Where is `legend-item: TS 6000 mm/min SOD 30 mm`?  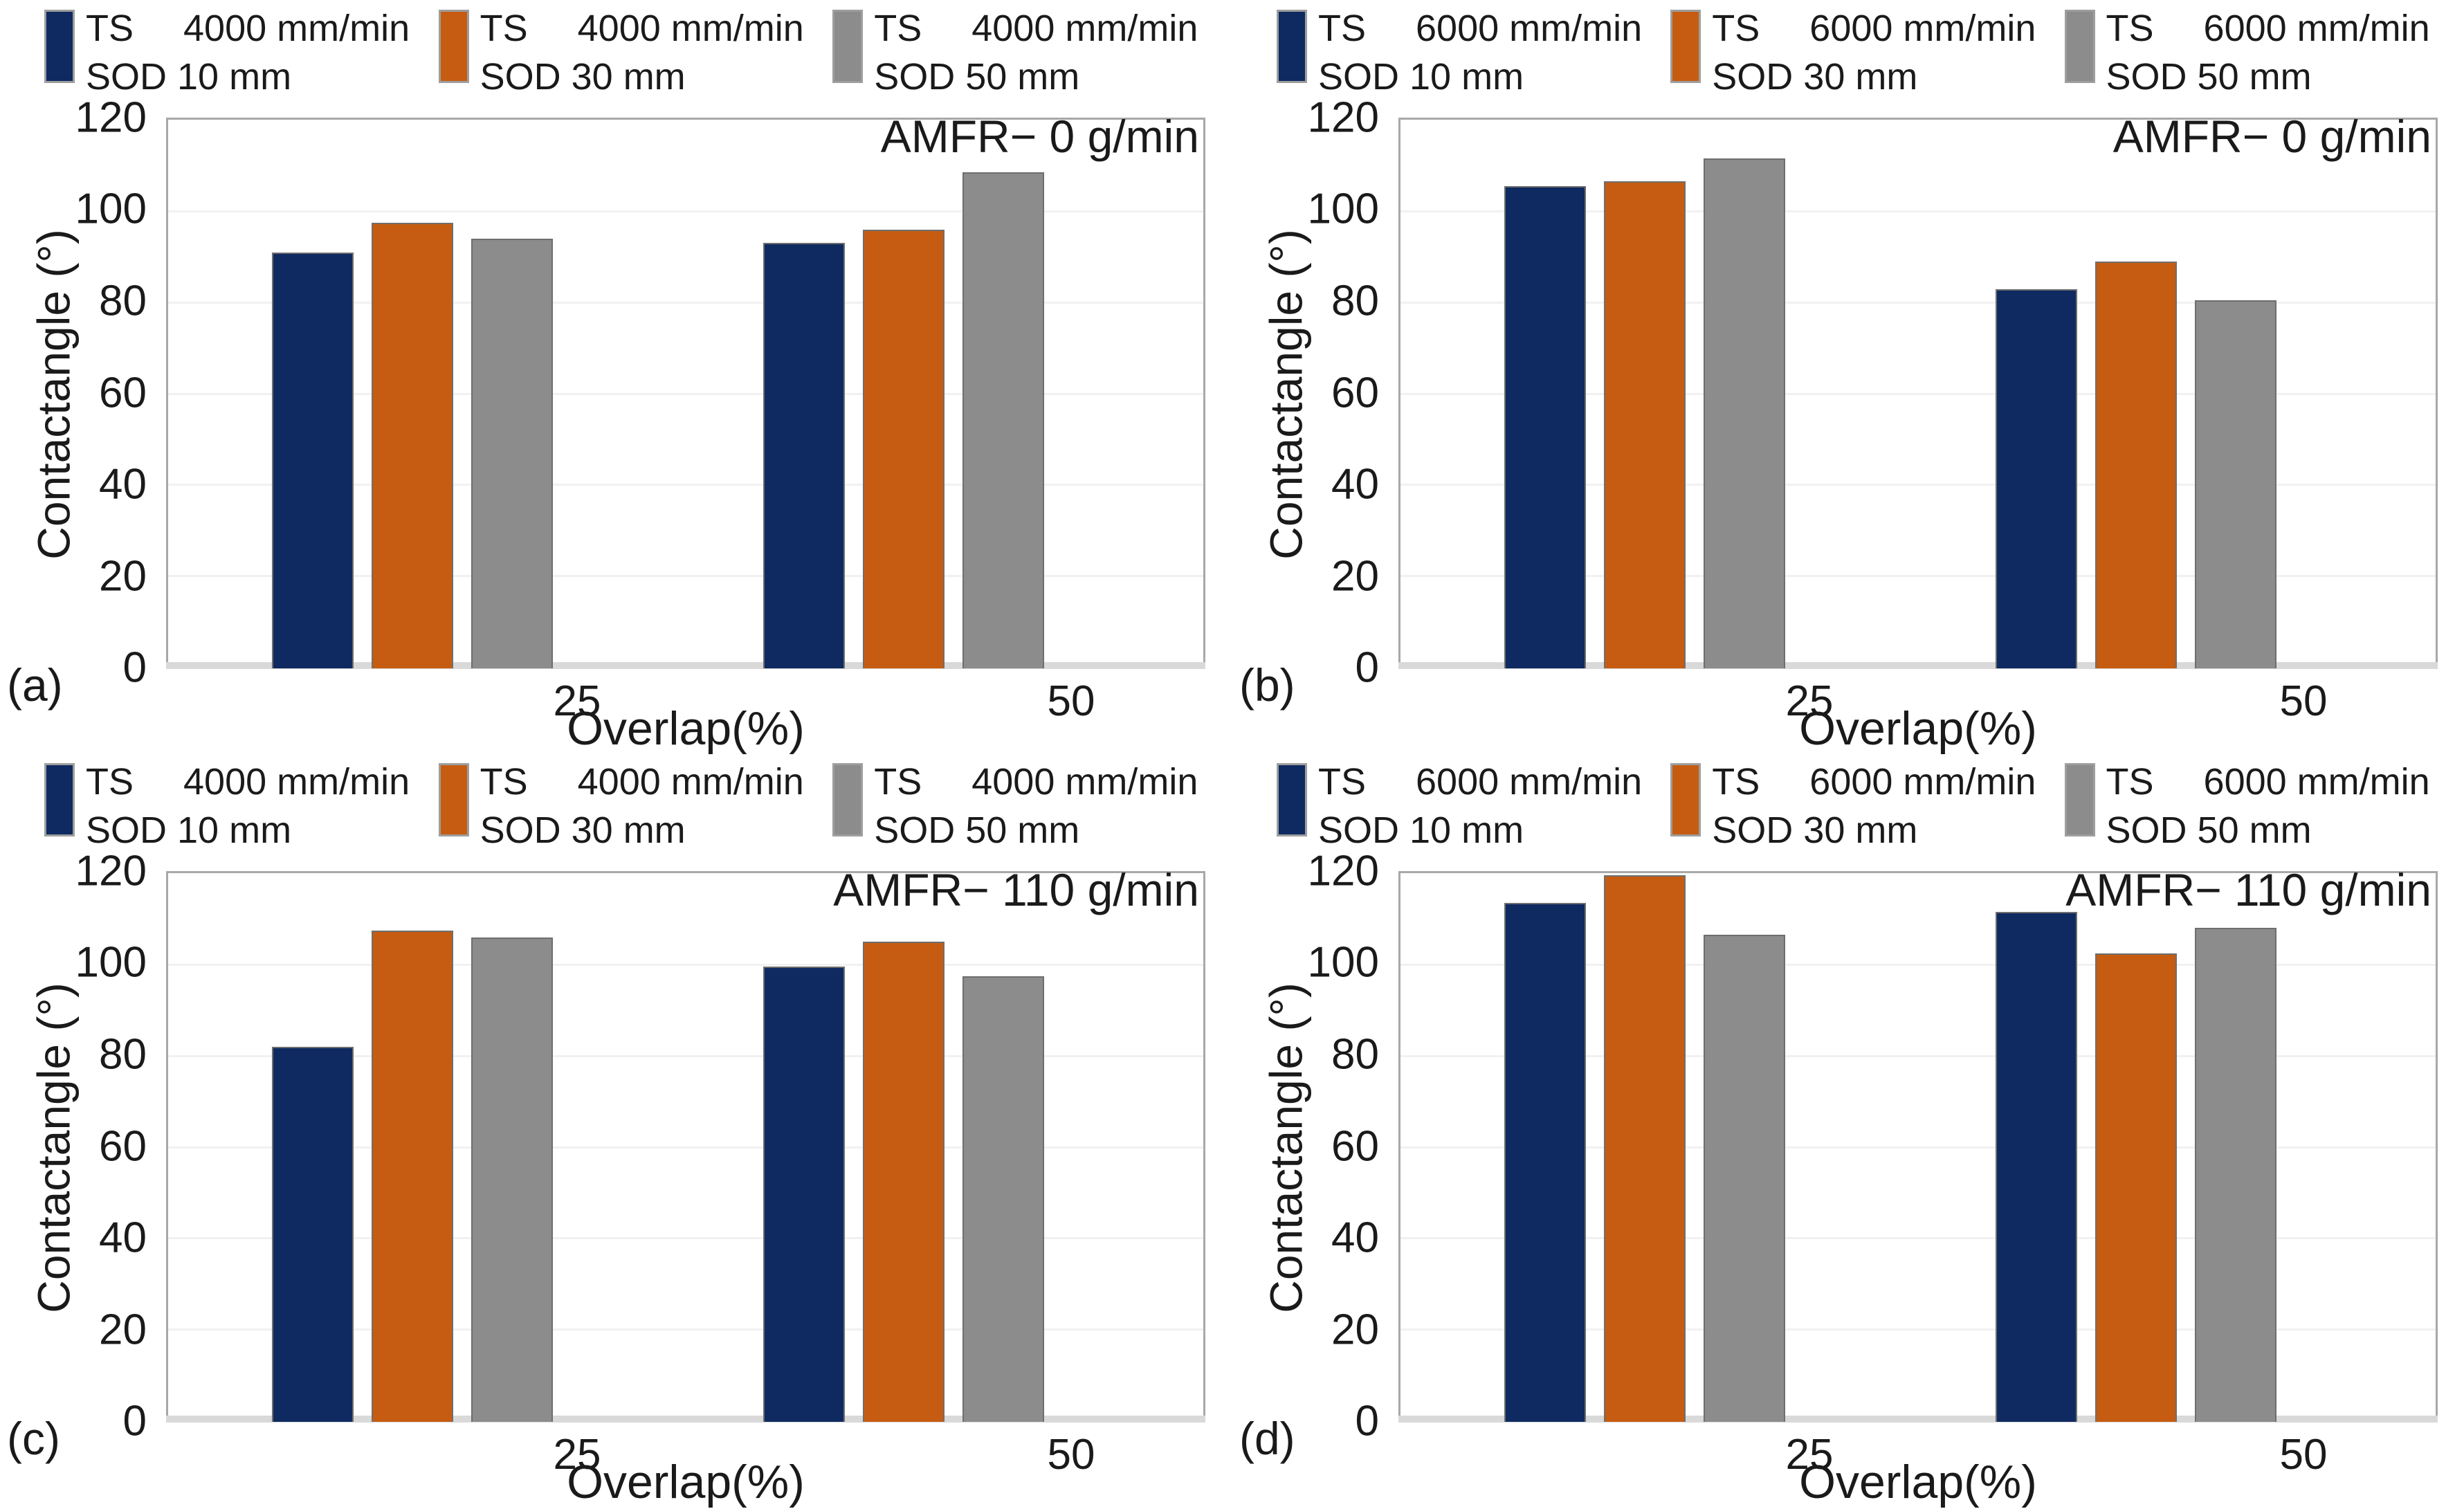
legend-item: TS 6000 mm/min SOD 30 mm is located at coordinates (1867, 806).